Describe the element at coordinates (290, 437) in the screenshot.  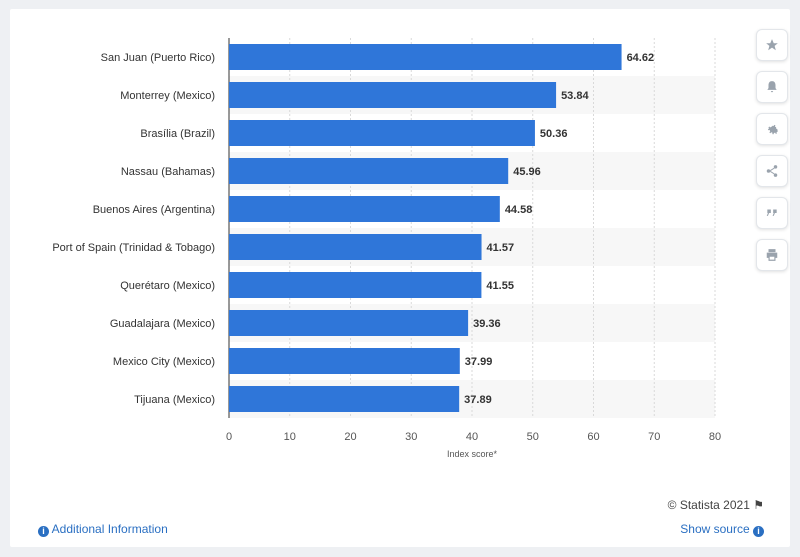
I see `x-tick-label: 10` at that location.